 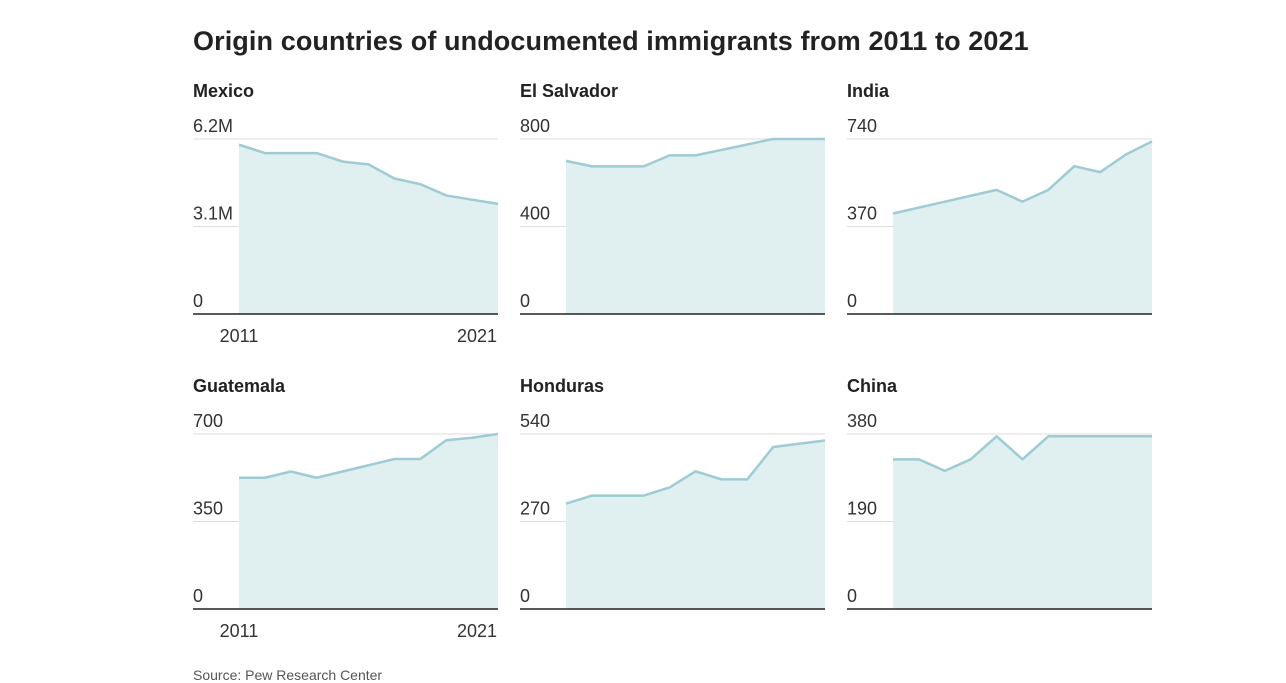 What do you see at coordinates (862, 126) in the screenshot?
I see `y-tick-label: 740` at bounding box center [862, 126].